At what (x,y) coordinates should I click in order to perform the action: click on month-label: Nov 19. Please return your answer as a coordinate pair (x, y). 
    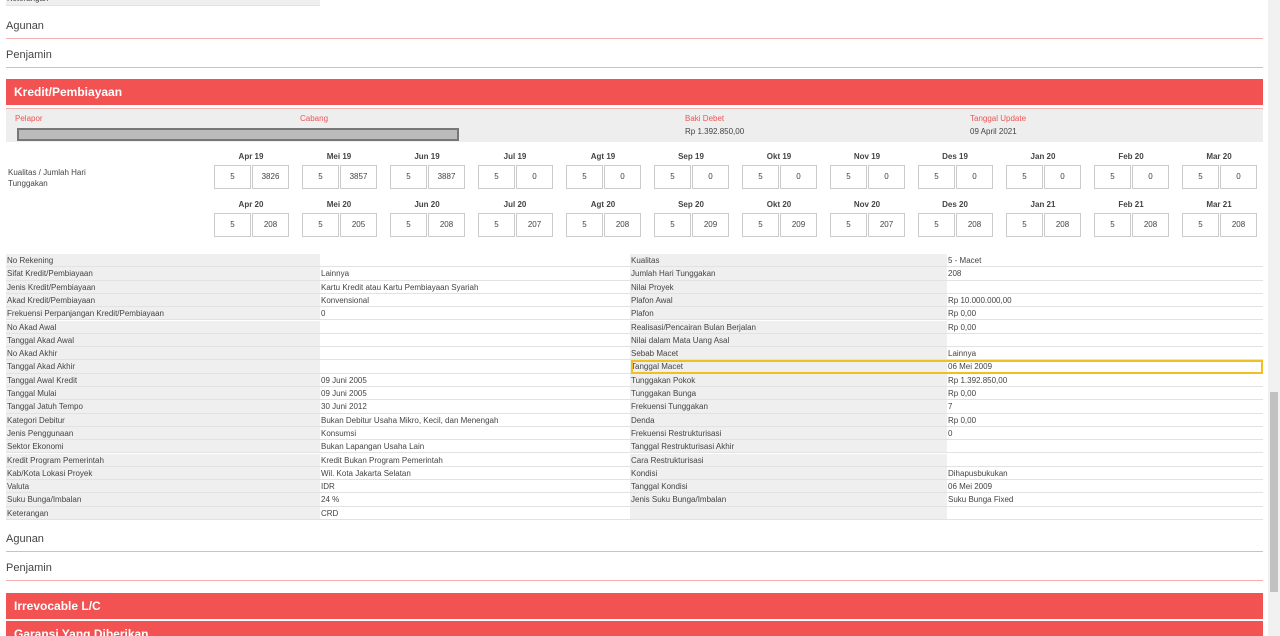
    Looking at the image, I should click on (867, 156).